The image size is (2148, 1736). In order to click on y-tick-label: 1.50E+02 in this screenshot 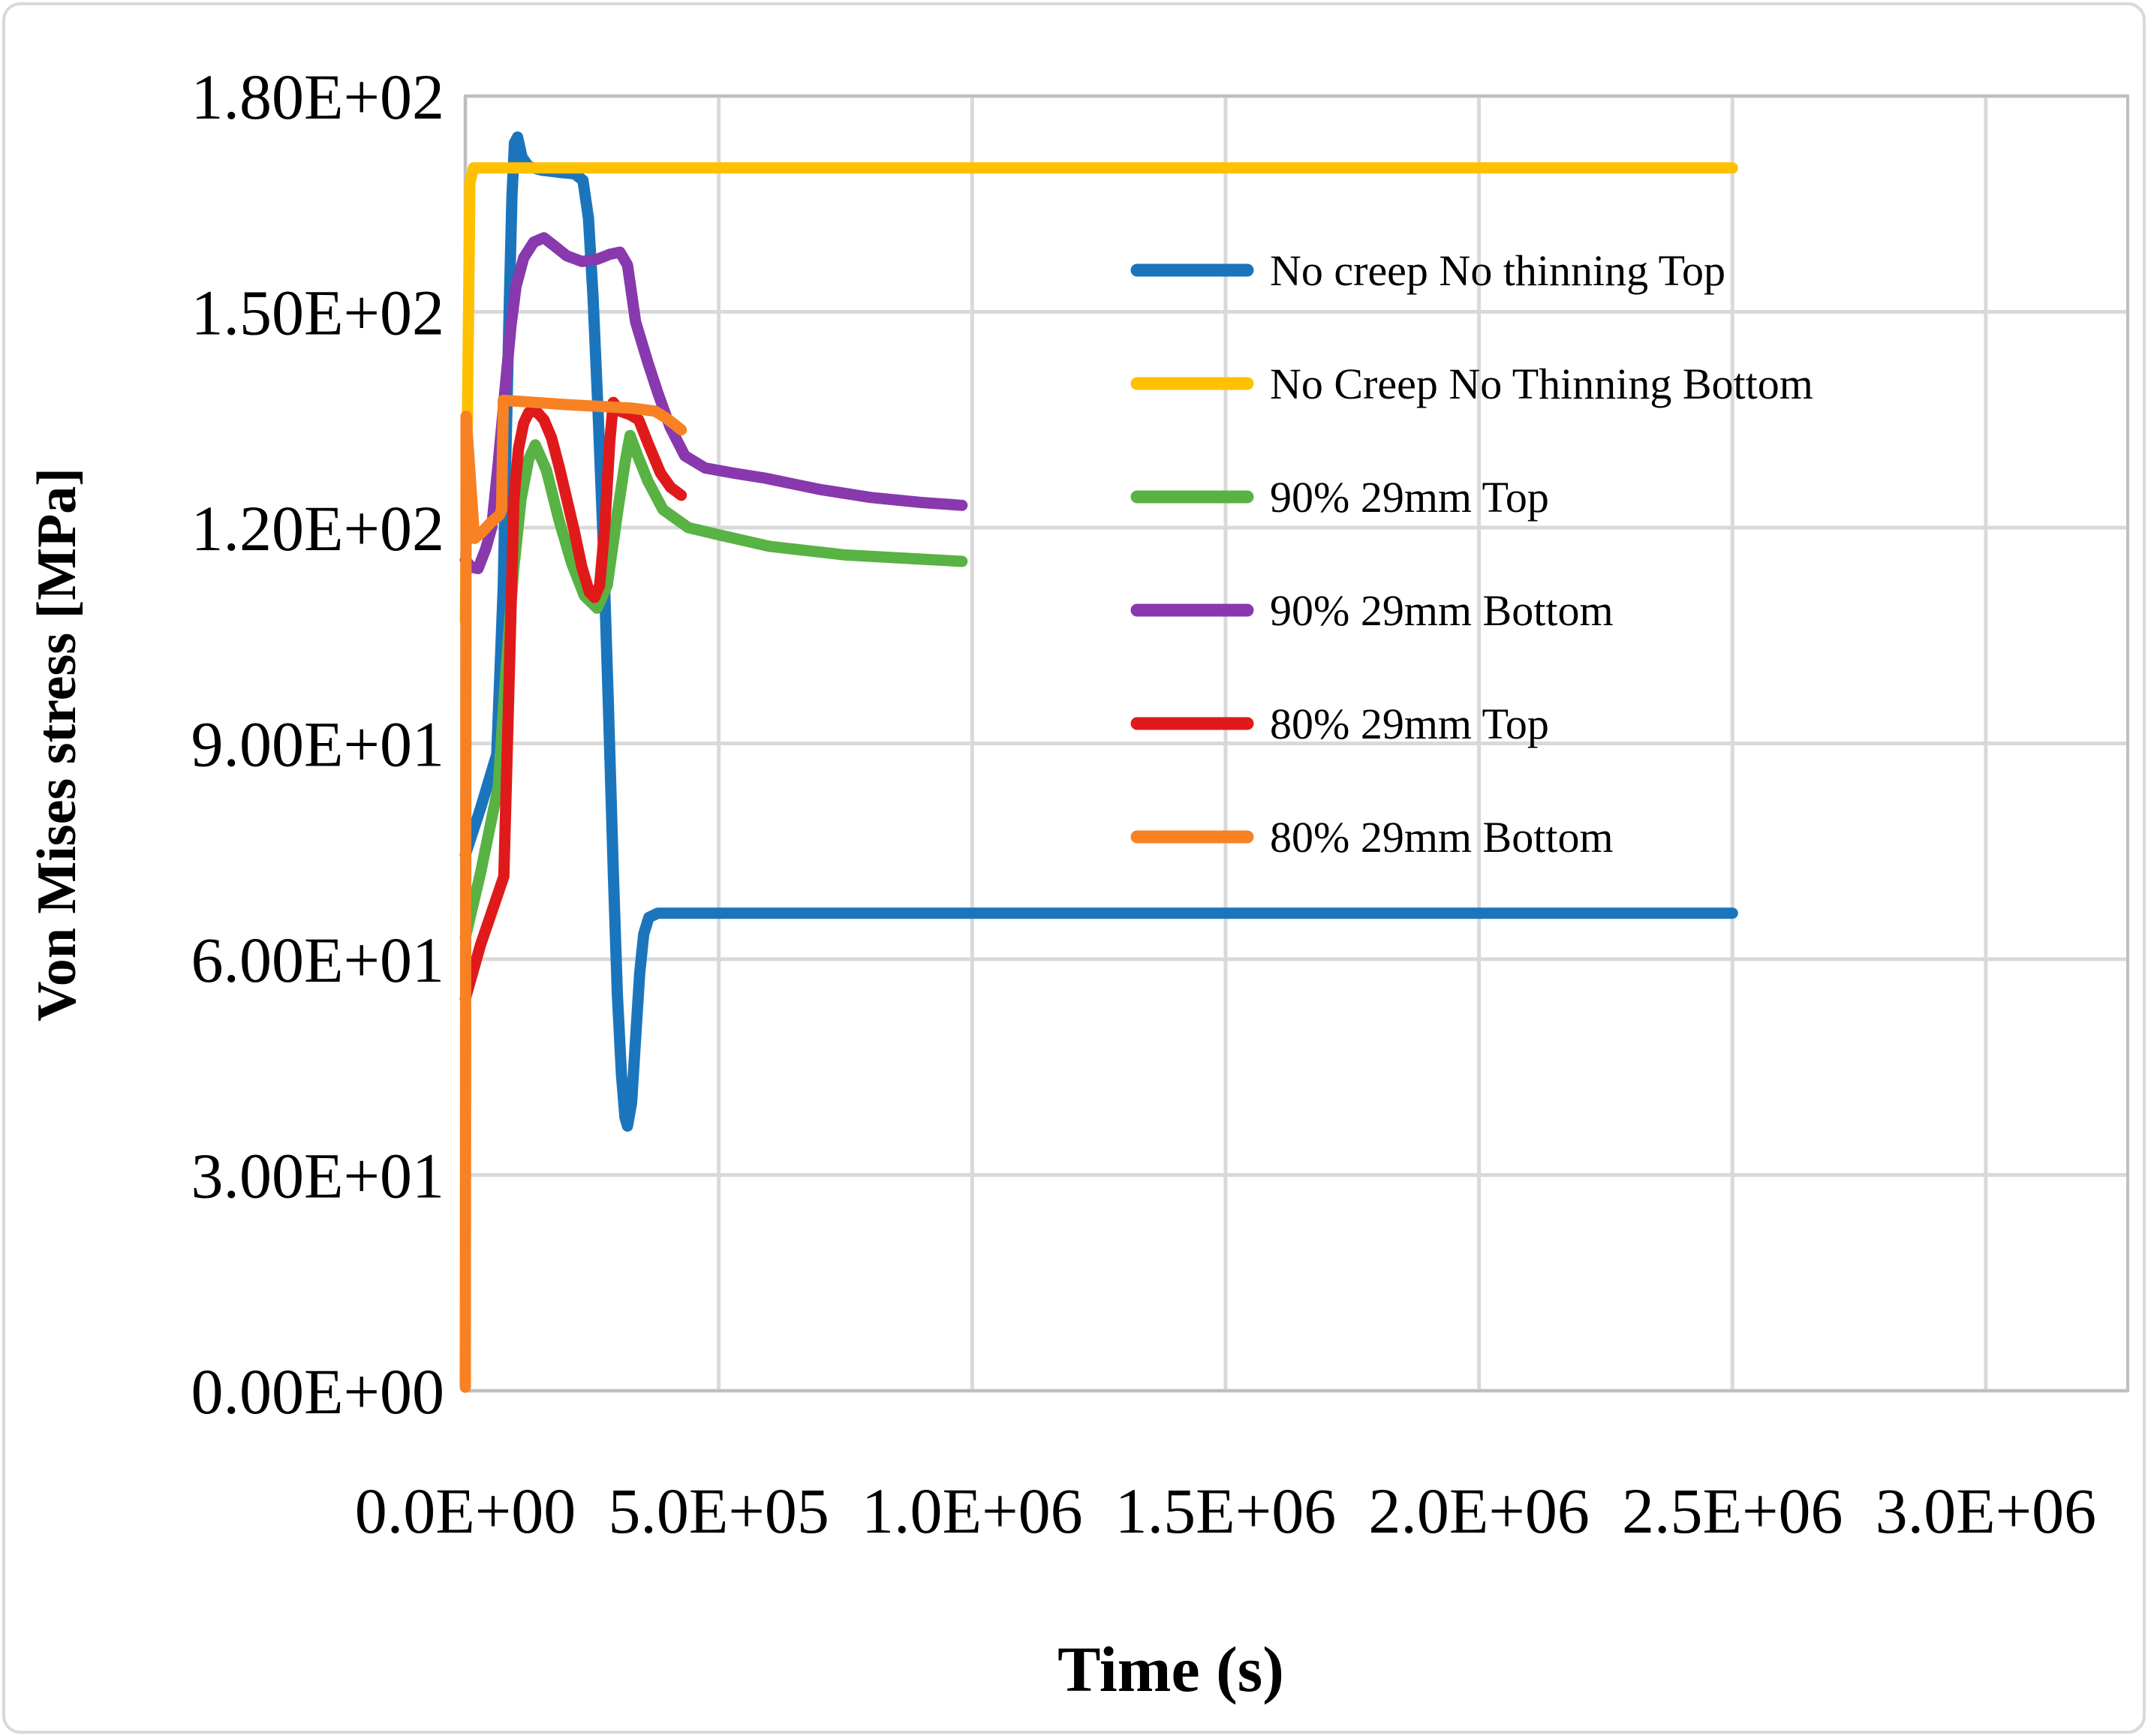, I will do `click(317, 313)`.